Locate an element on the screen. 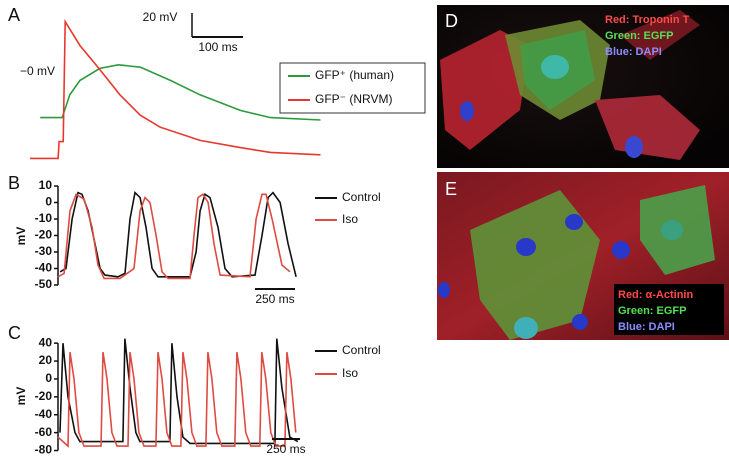 The height and width of the screenshot is (460, 729). y-tick-label: -60 is located at coordinates (44, 432).